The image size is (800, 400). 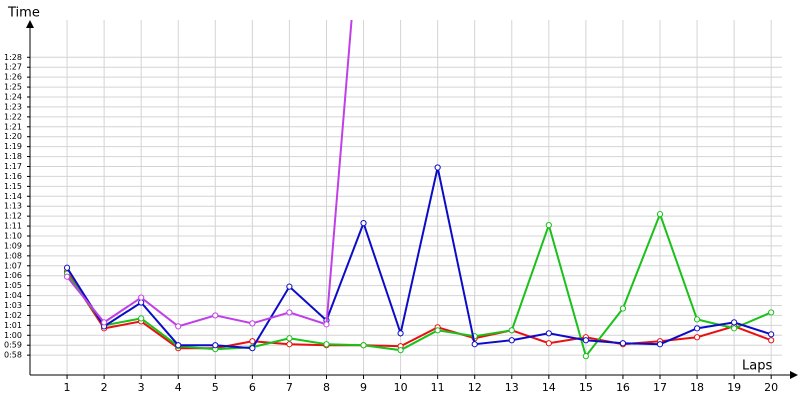 I want to click on x-tick-label: 15, so click(x=586, y=387).